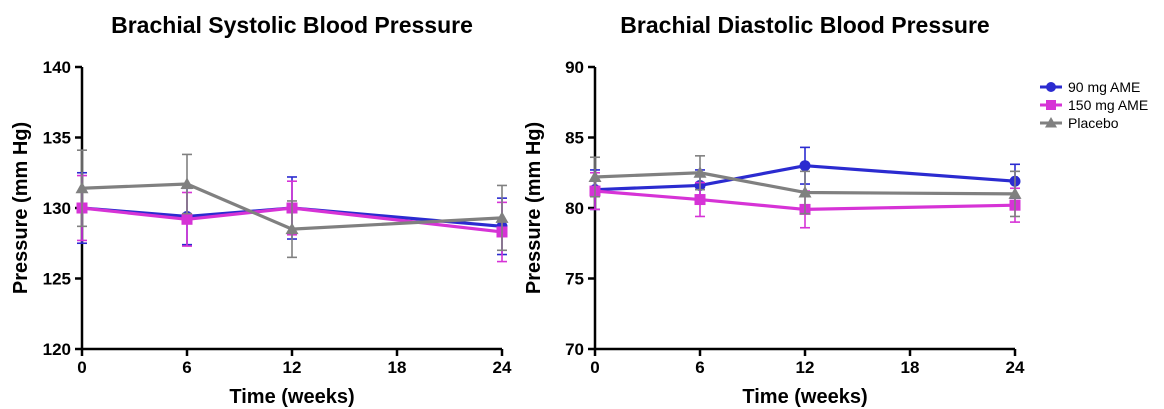  What do you see at coordinates (1108, 105) in the screenshot?
I see `legend-label: 150 mg AME` at bounding box center [1108, 105].